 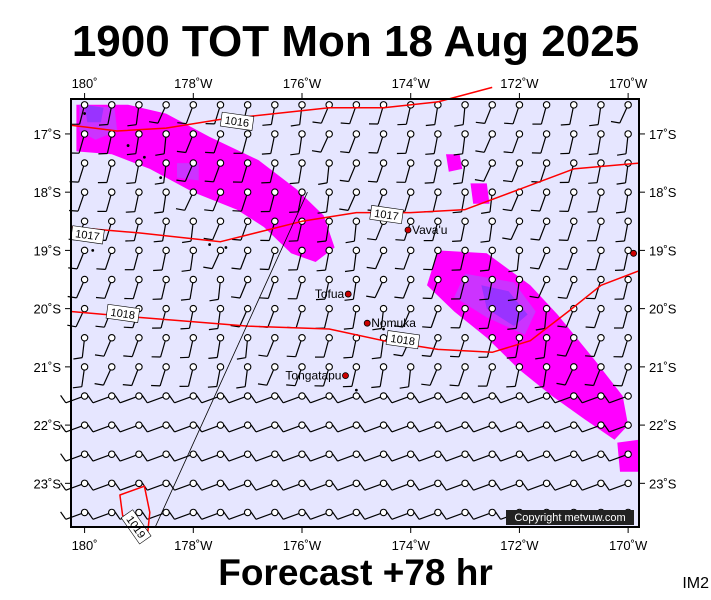 I want to click on isobar-label: 1016, so click(x=237, y=121).